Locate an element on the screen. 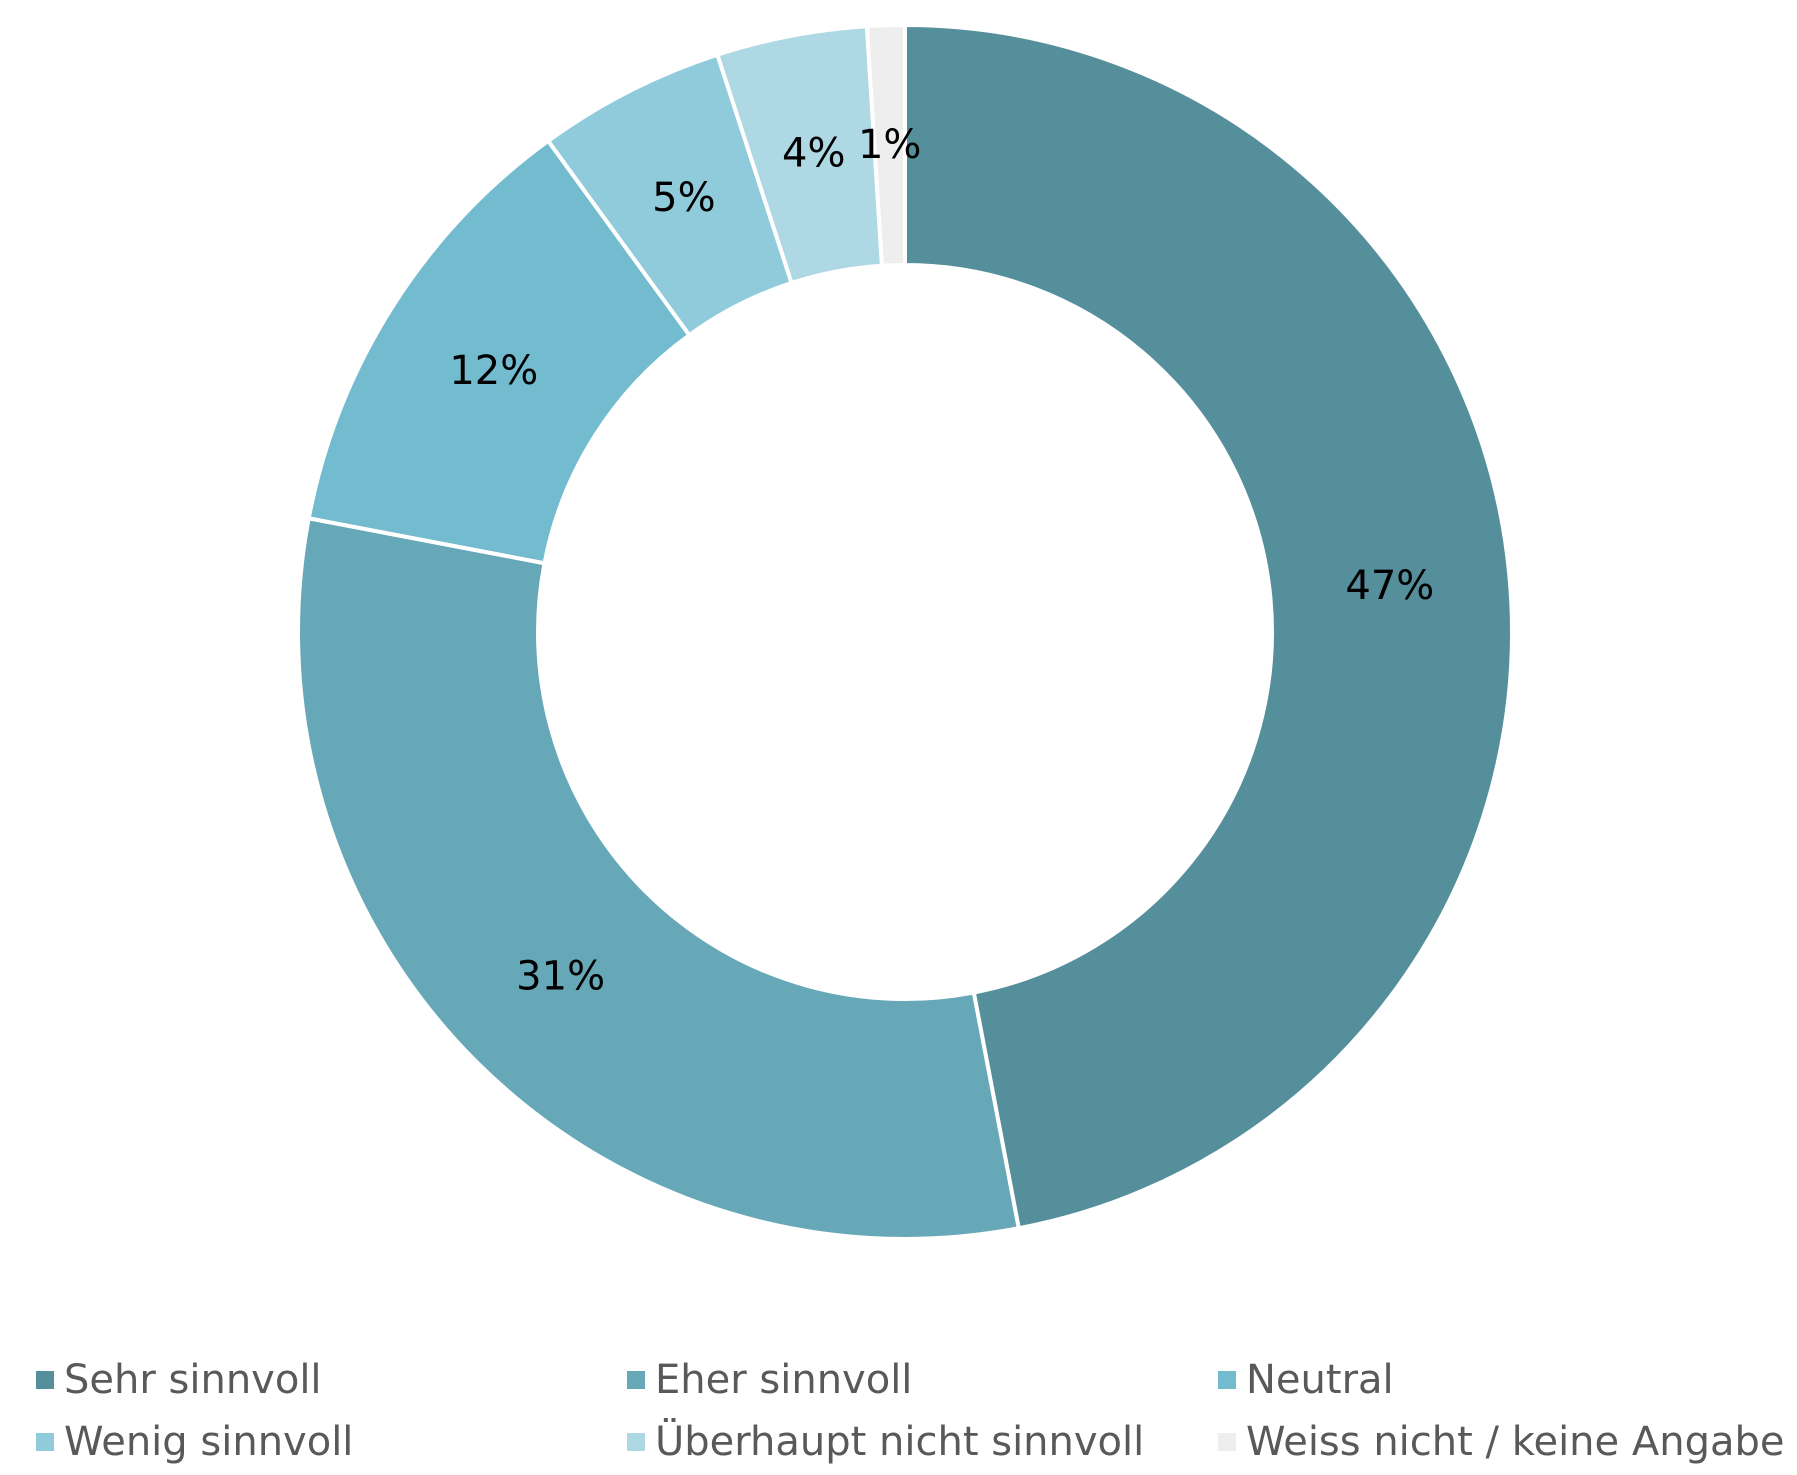  legend-item: Weiss nicht / keine Angabe is located at coordinates (1501, 1442).